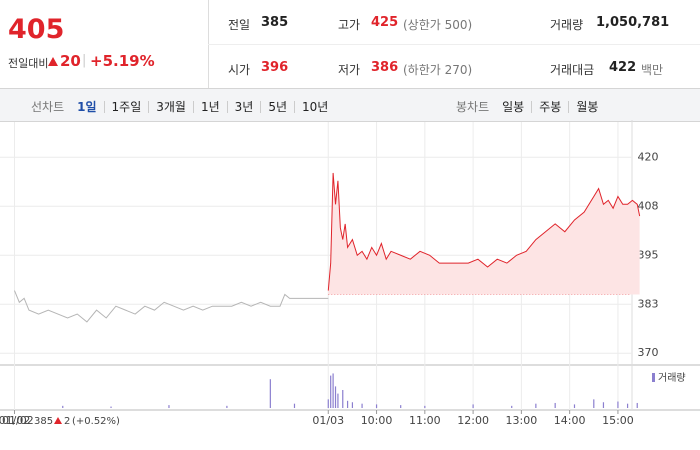 This screenshot has height=450, width=700. I want to click on stat-label: 시가, so click(239, 70).